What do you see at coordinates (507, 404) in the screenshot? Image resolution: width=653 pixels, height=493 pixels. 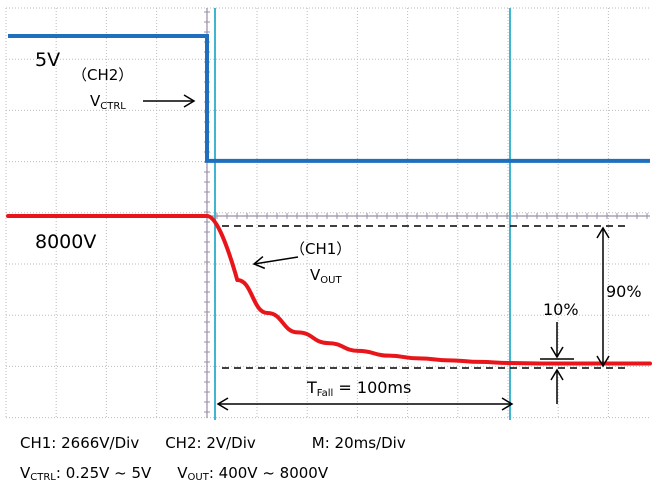 I see `tfall-head-right` at bounding box center [507, 404].